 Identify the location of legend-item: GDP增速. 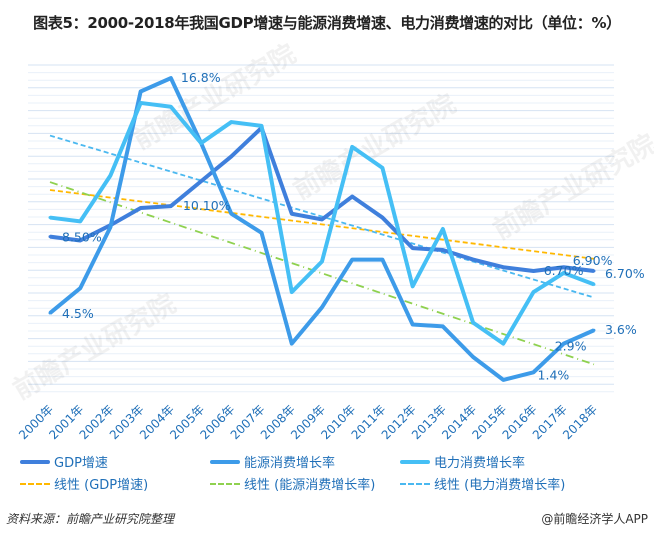
(64, 461).